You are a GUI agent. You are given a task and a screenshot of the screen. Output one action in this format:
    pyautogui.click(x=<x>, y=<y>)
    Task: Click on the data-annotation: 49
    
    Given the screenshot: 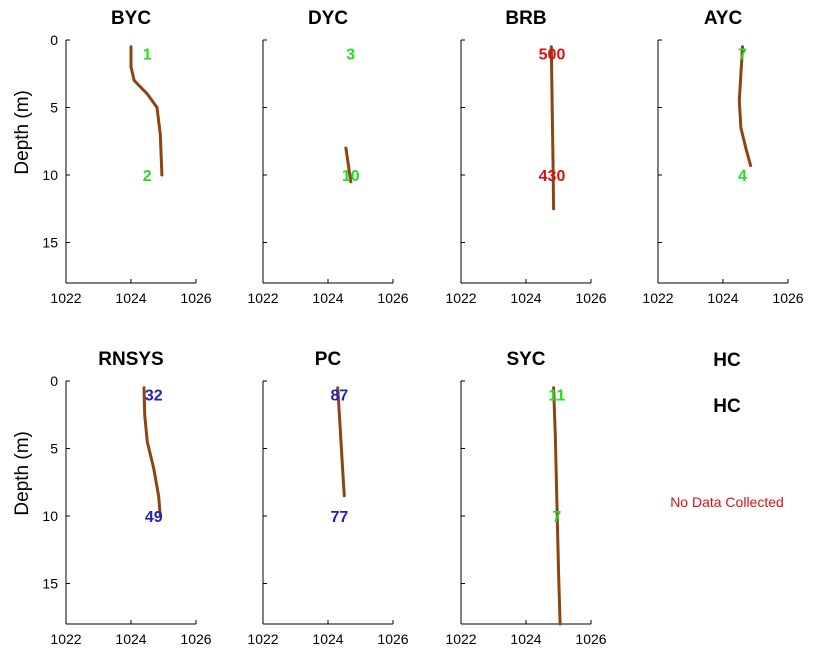 What is the action you would take?
    pyautogui.click(x=154, y=517)
    